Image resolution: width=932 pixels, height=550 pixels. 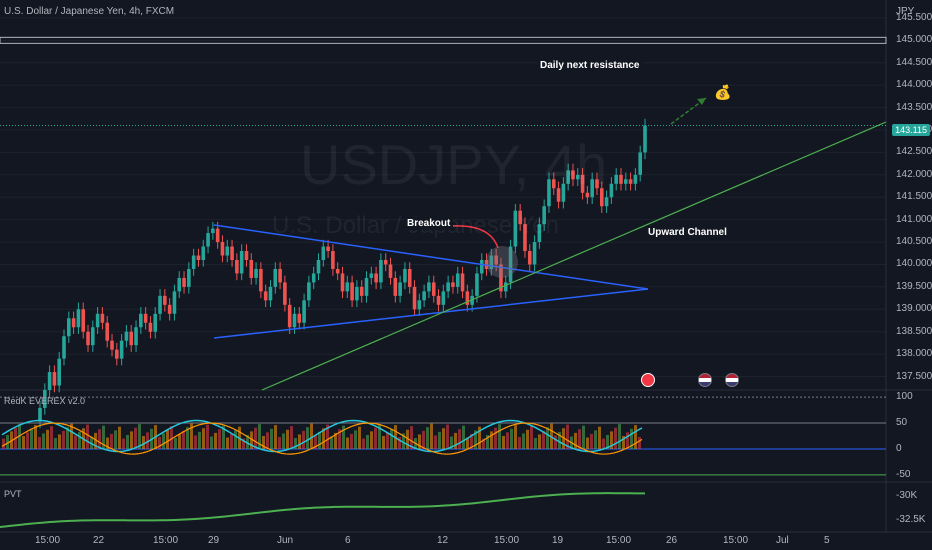 What do you see at coordinates (723, 92) in the screenshot?
I see `money-bag-icon: 💰` at bounding box center [723, 92].